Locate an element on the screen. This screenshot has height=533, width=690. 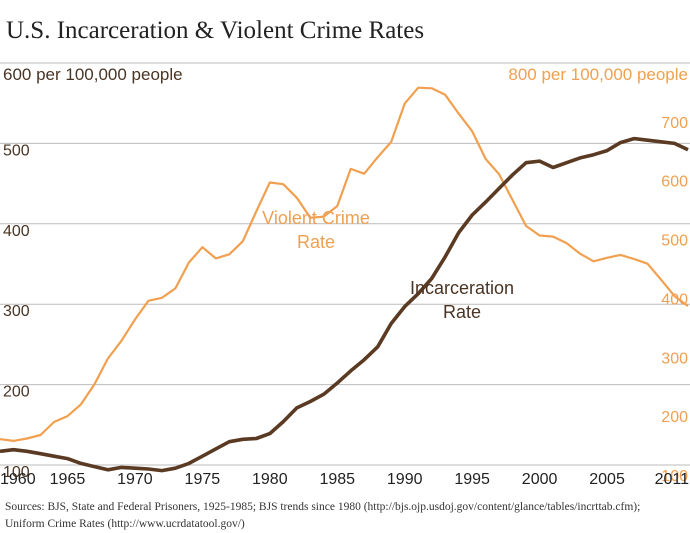
label-violent-crime-line1: Violent Crime is located at coordinates (316, 218).